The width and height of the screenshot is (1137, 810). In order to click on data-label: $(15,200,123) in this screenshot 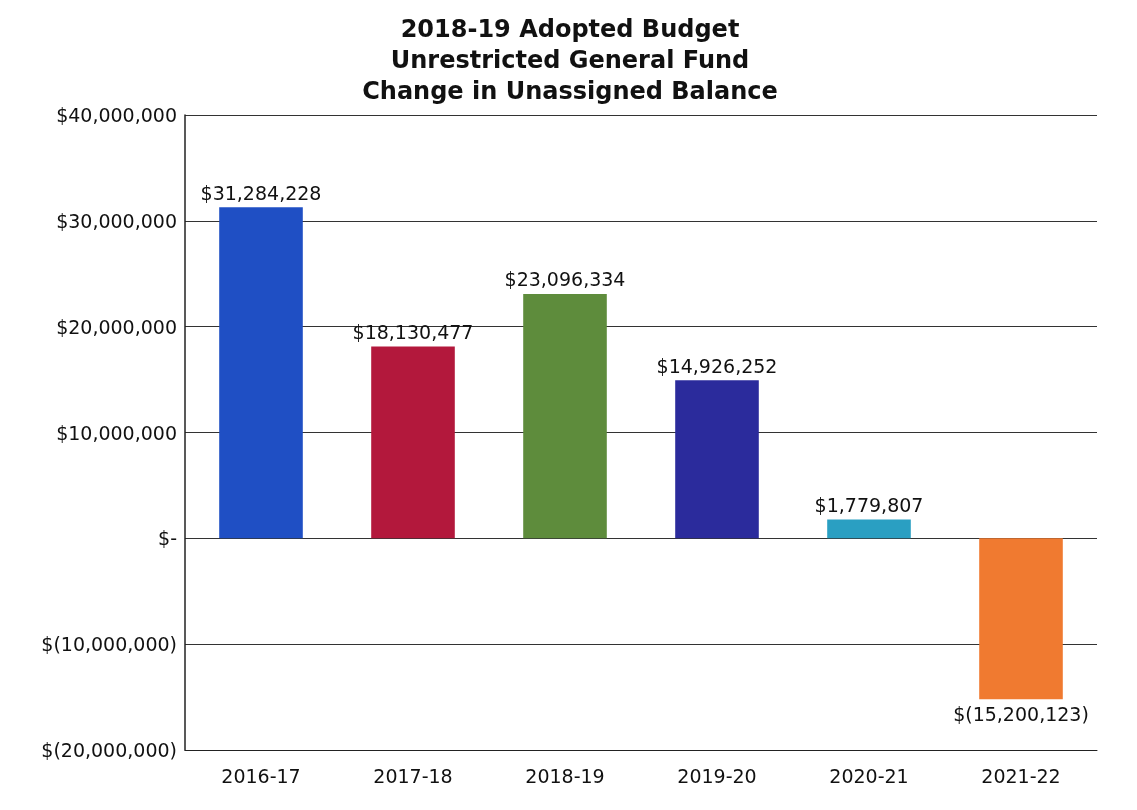, I will do `click(1021, 713)`.